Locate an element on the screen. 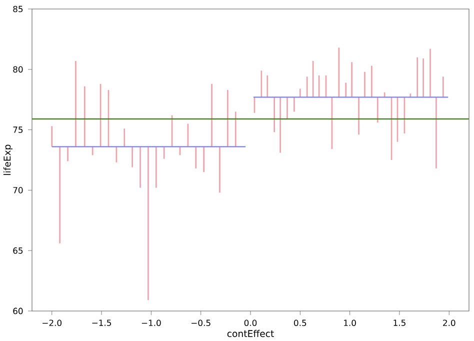 The height and width of the screenshot is (341, 474). x-tick-label: 1.5 is located at coordinates (400, 323).